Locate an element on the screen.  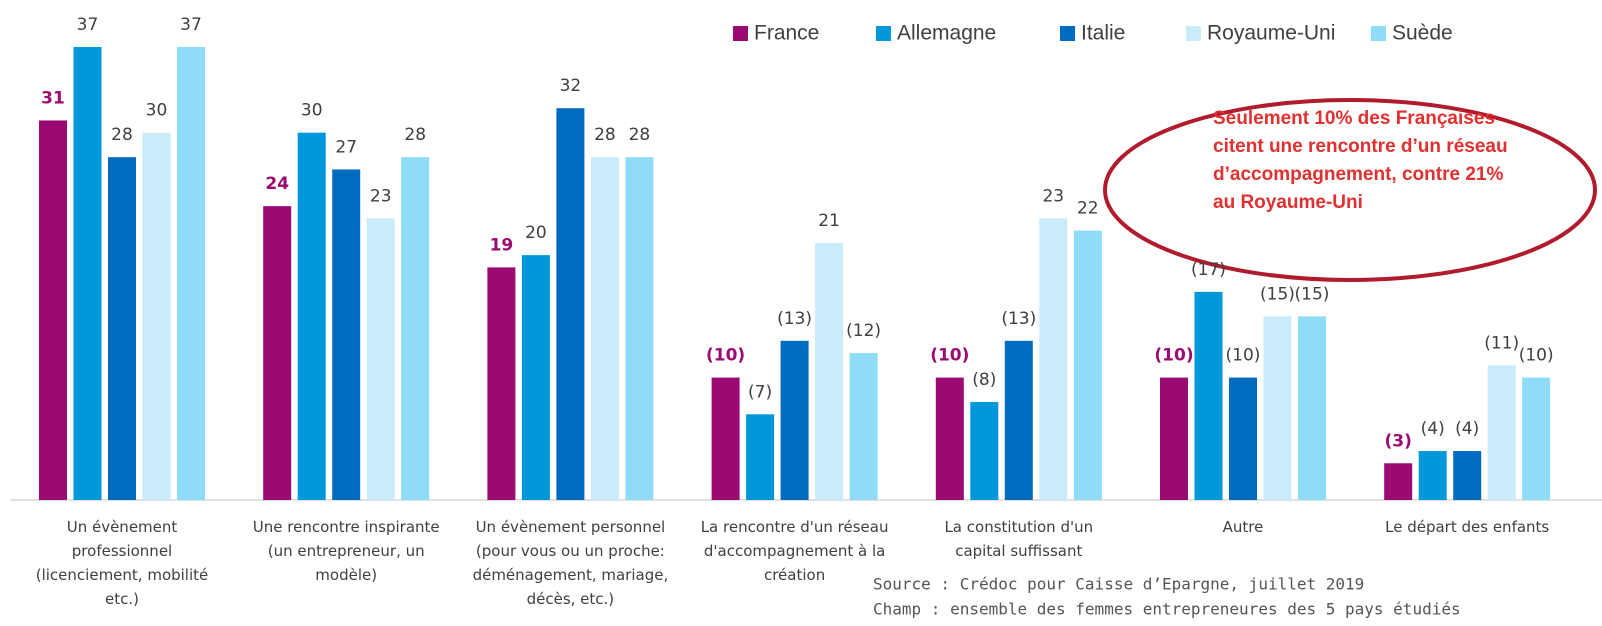
data-label: 22 is located at coordinates (1088, 209).